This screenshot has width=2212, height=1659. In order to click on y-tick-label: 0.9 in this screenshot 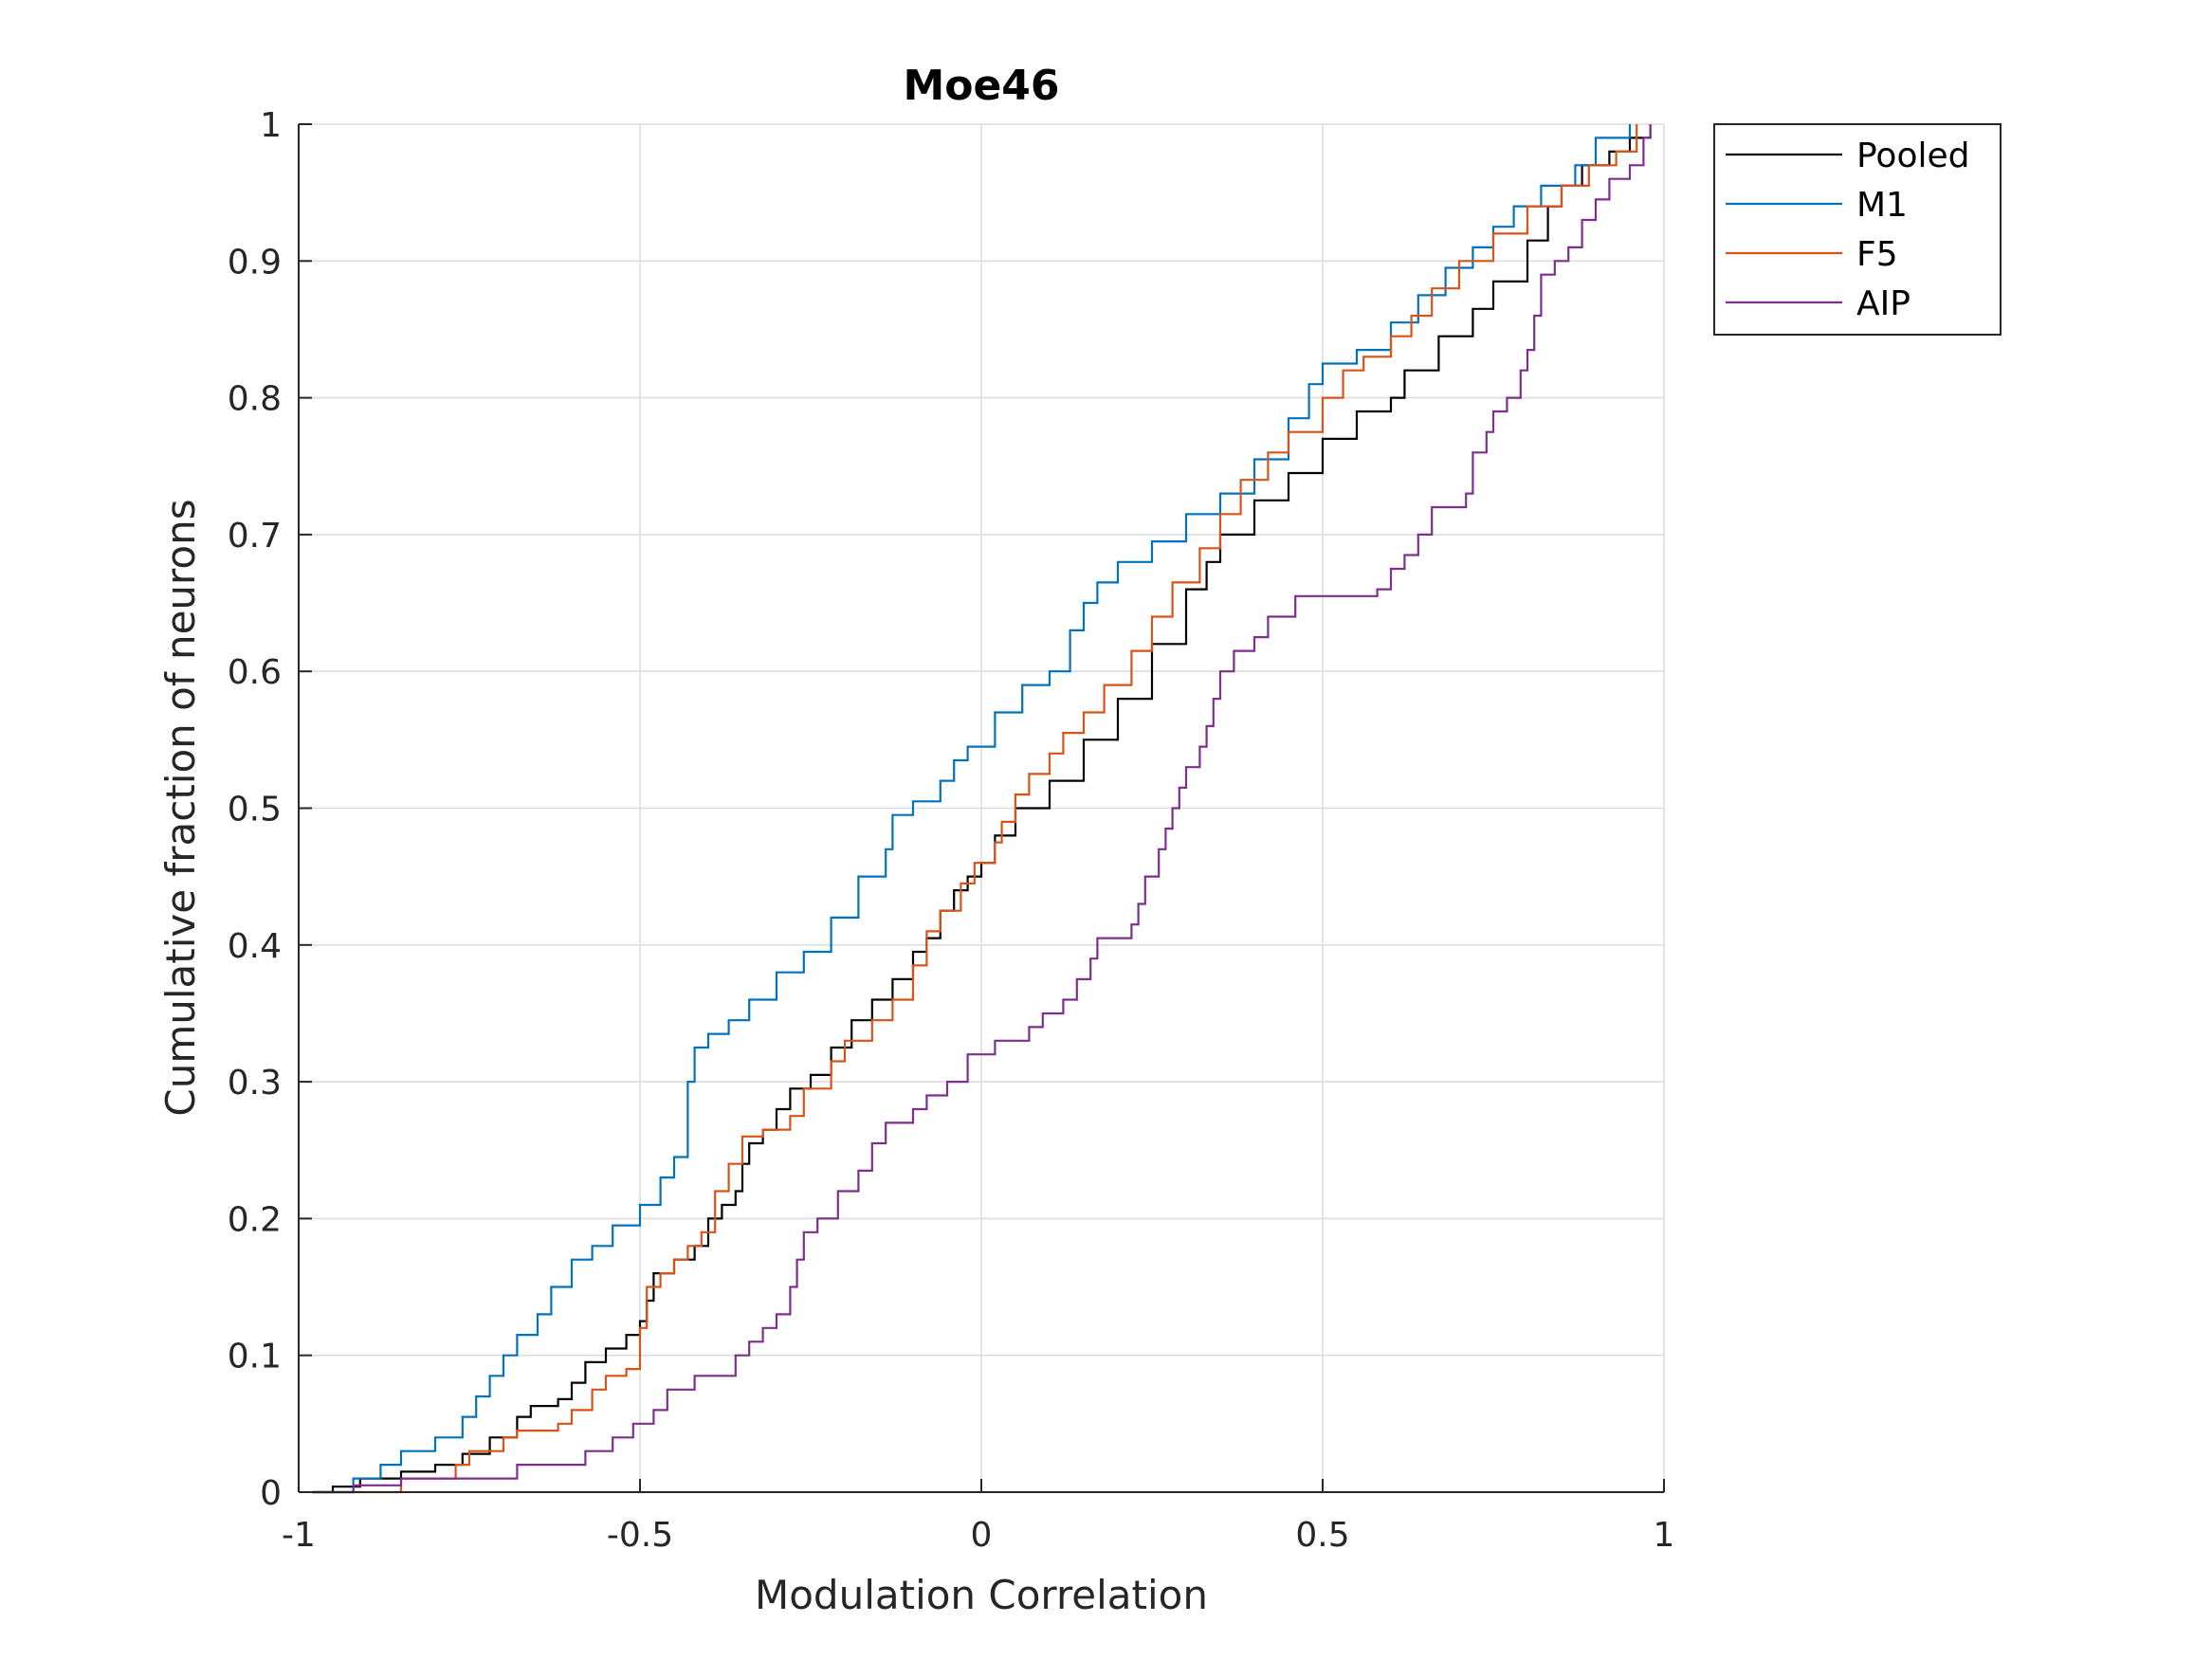, I will do `click(255, 262)`.